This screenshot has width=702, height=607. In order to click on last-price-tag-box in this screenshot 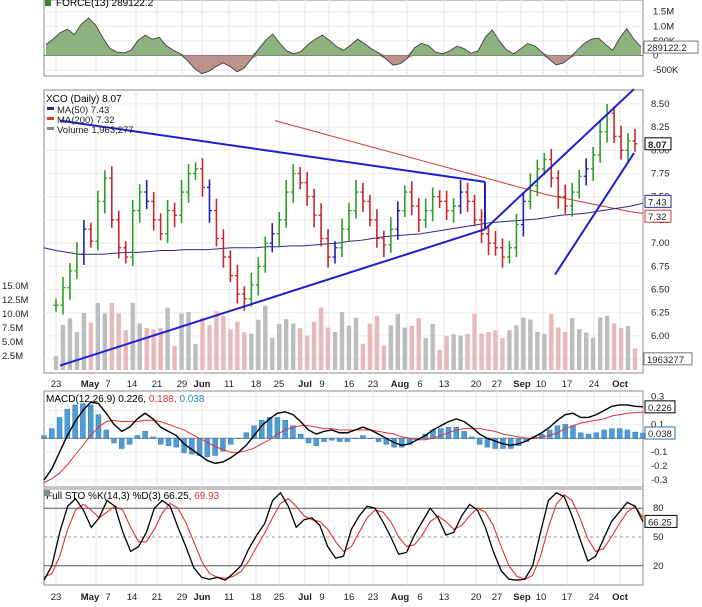, I will do `click(658, 144)`.